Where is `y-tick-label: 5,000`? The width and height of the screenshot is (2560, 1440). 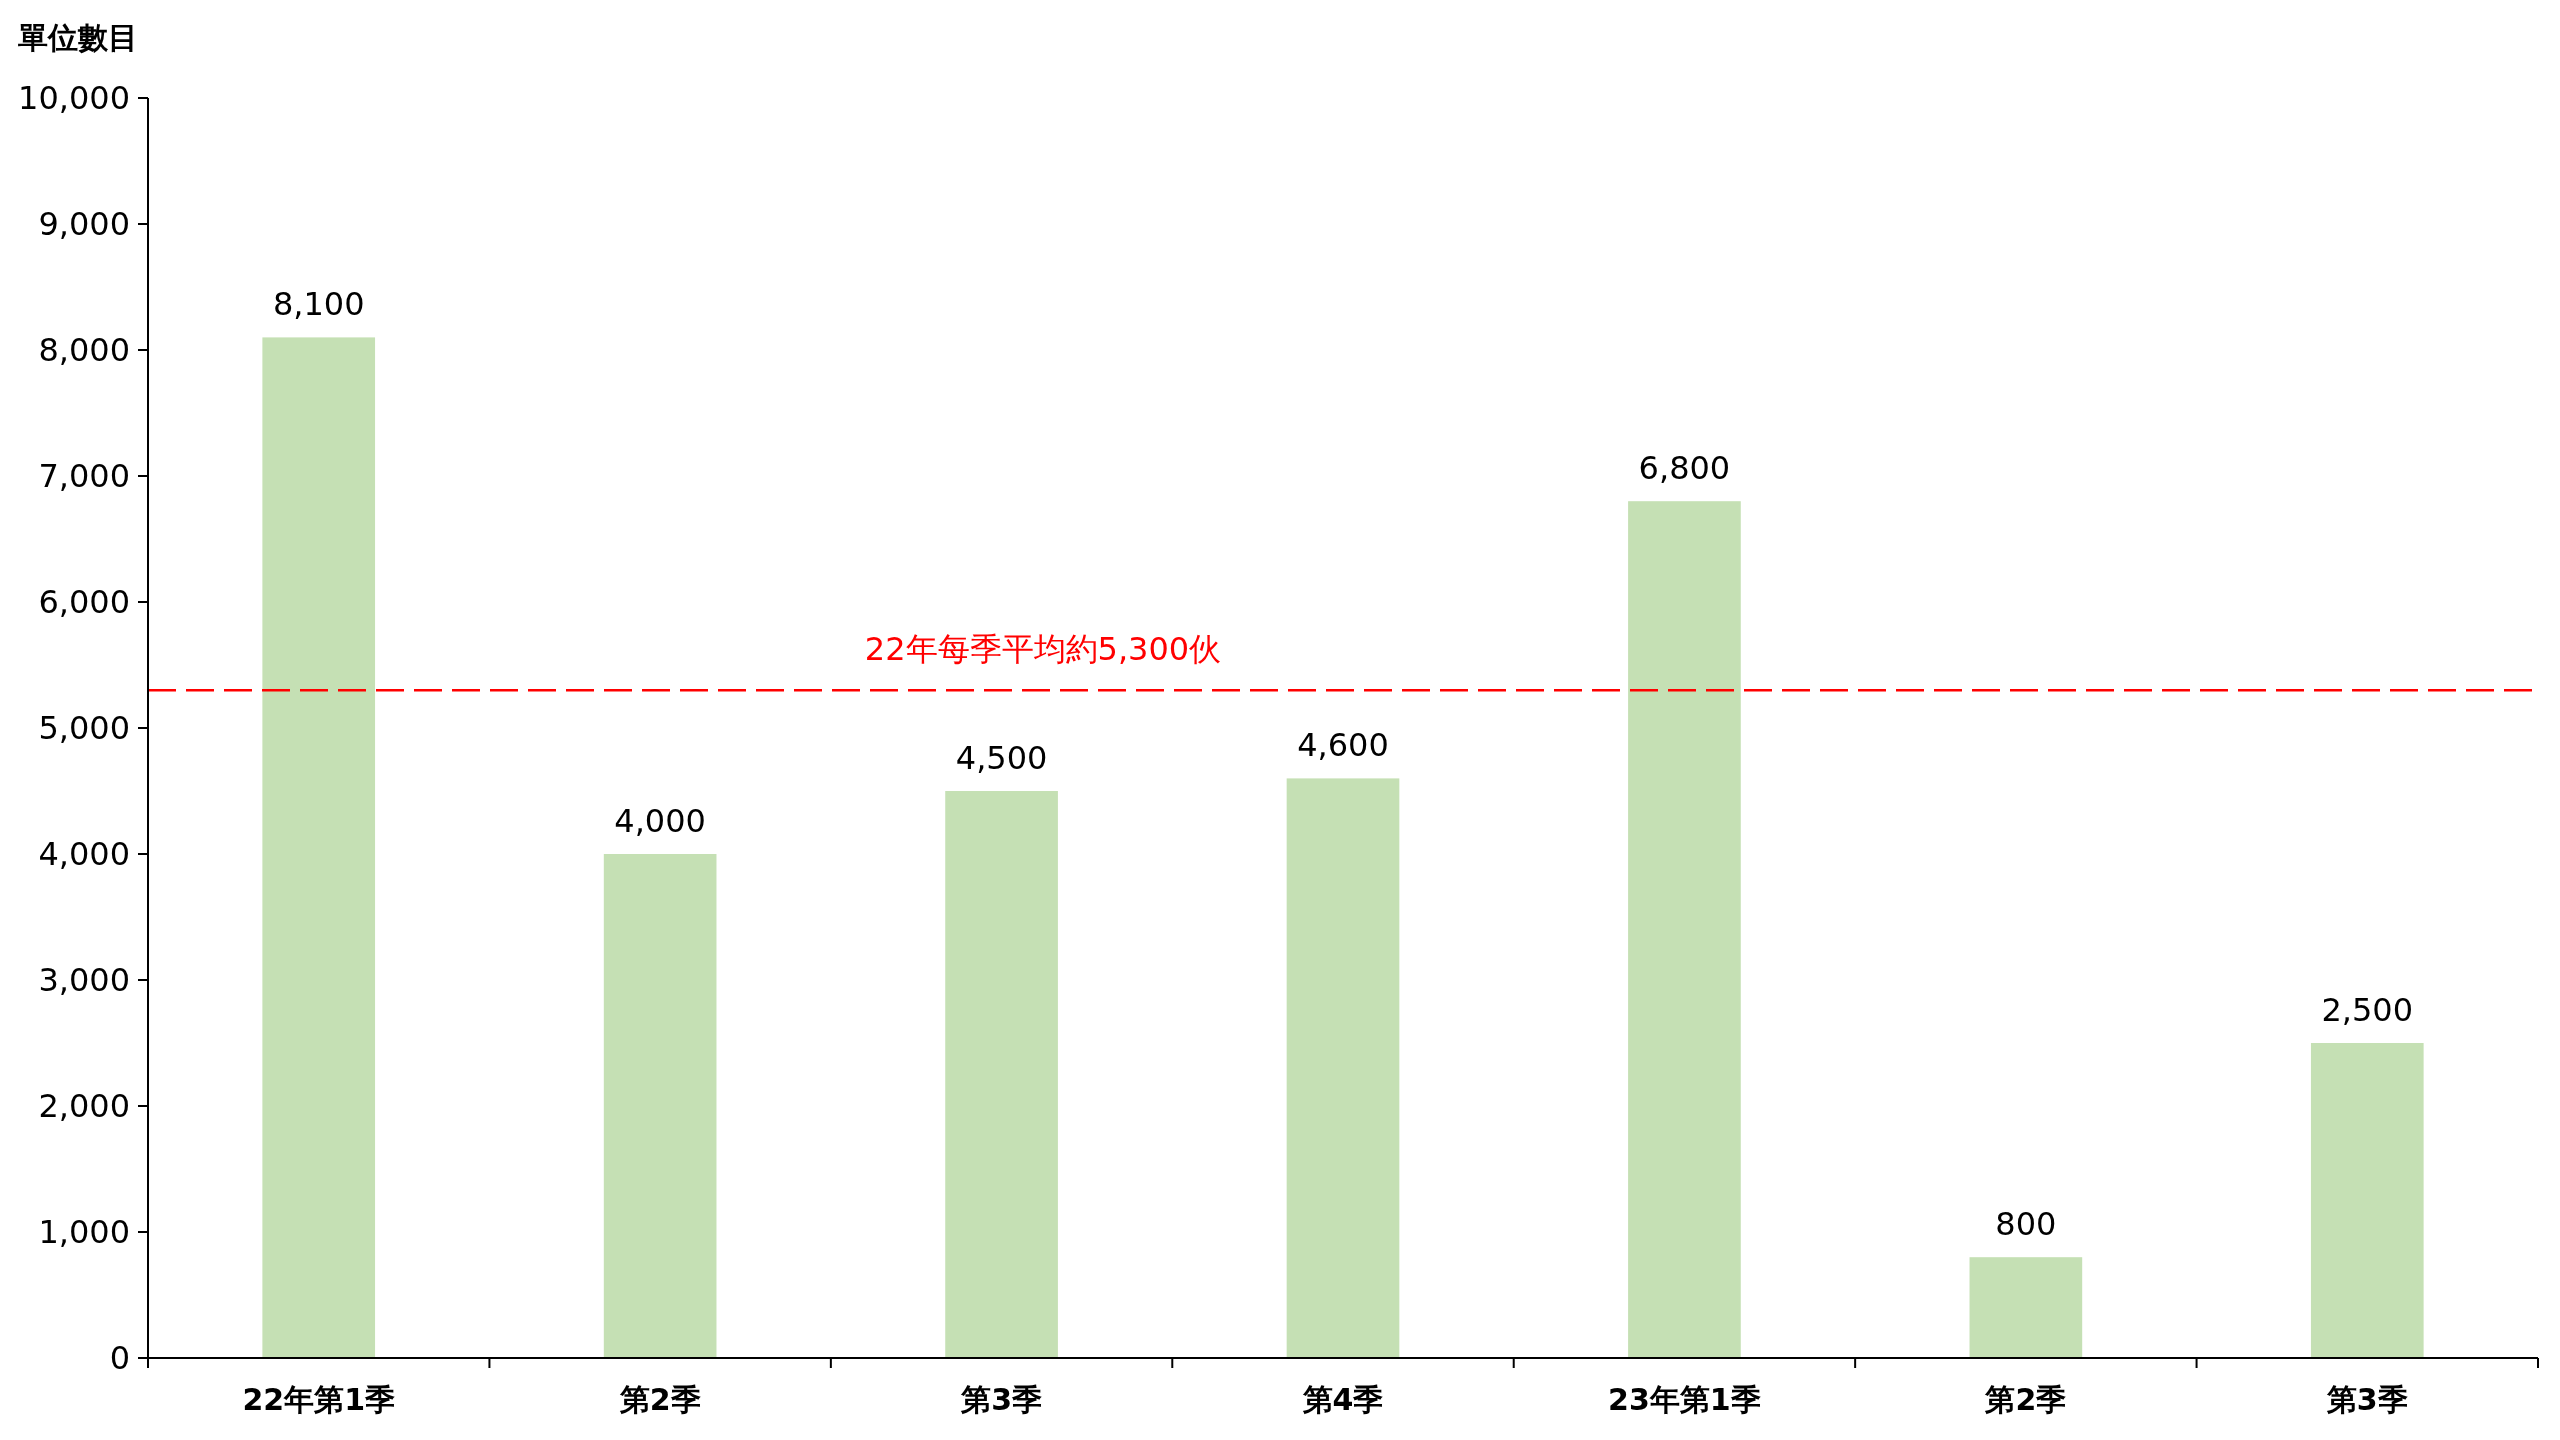
y-tick-label: 5,000 is located at coordinates (84, 728).